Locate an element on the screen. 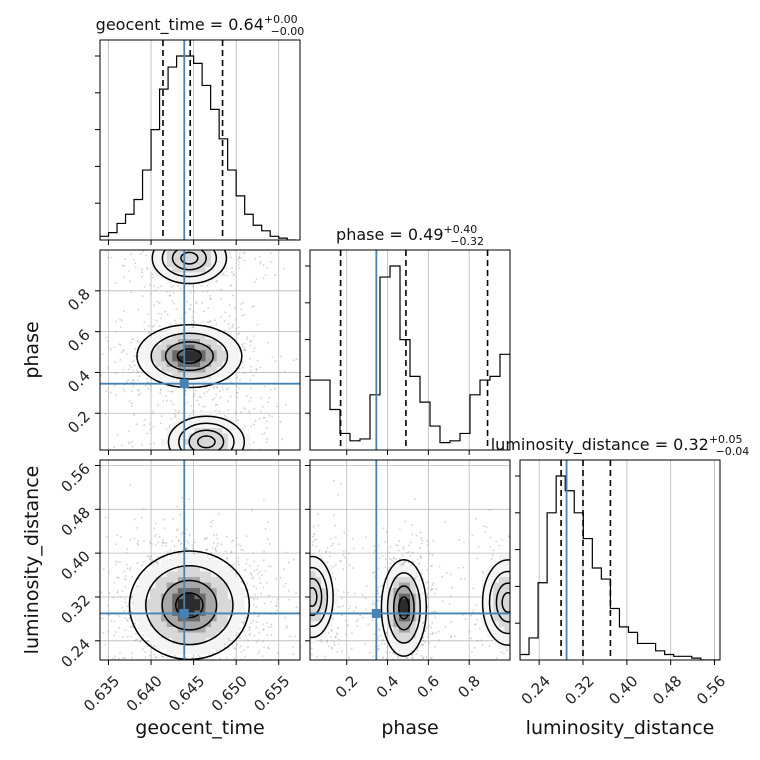  density-panel-geocent_time-phase is located at coordinates (200, 345).